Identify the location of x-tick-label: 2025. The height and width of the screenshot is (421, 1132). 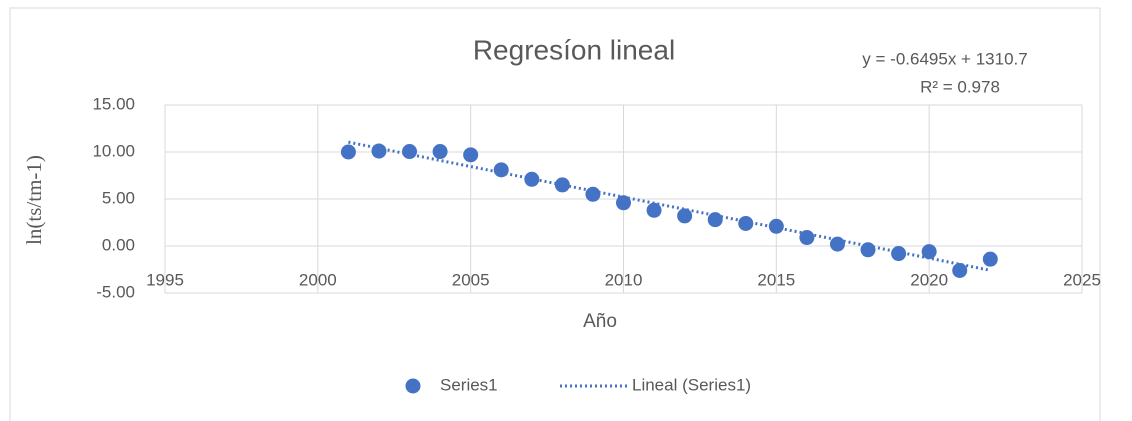
(1082, 279).